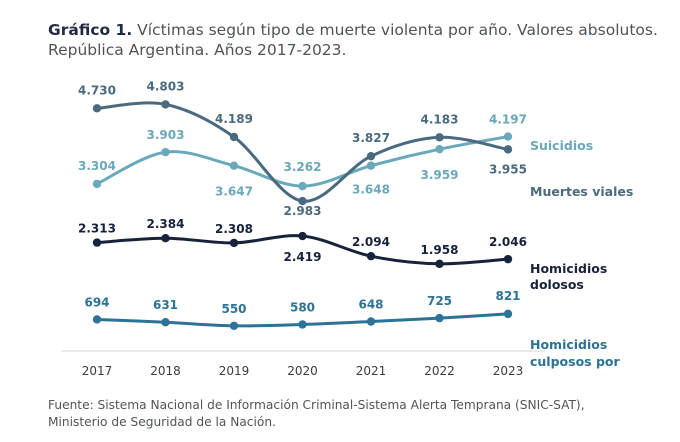 This screenshot has height=442, width=680. Describe the element at coordinates (234, 229) in the screenshot. I see `data-label-s2-2019: 2.308` at that location.